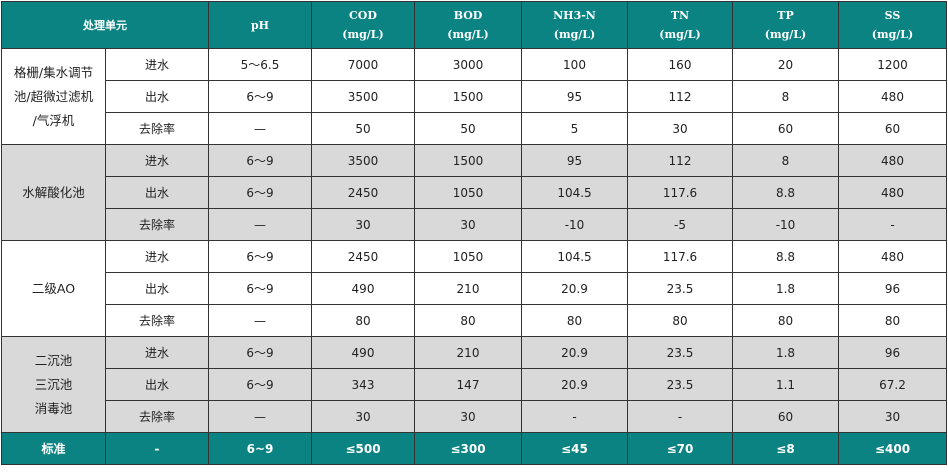 This screenshot has height=473, width=948. What do you see at coordinates (785, 352) in the screenshot?
I see `value-cell: 1.8` at bounding box center [785, 352].